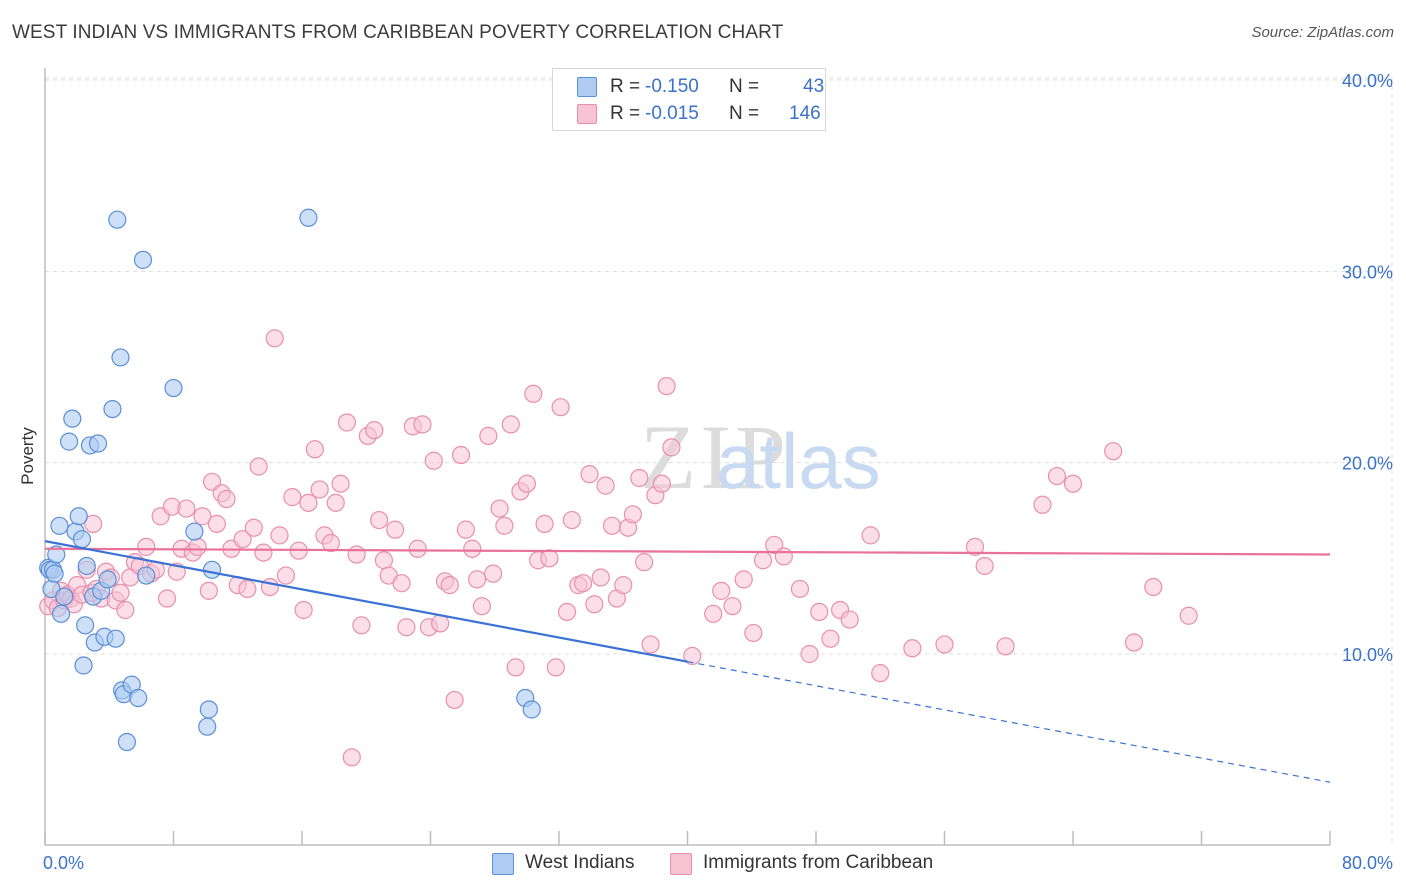  I want to click on legend-n-value: 146, so click(805, 113).